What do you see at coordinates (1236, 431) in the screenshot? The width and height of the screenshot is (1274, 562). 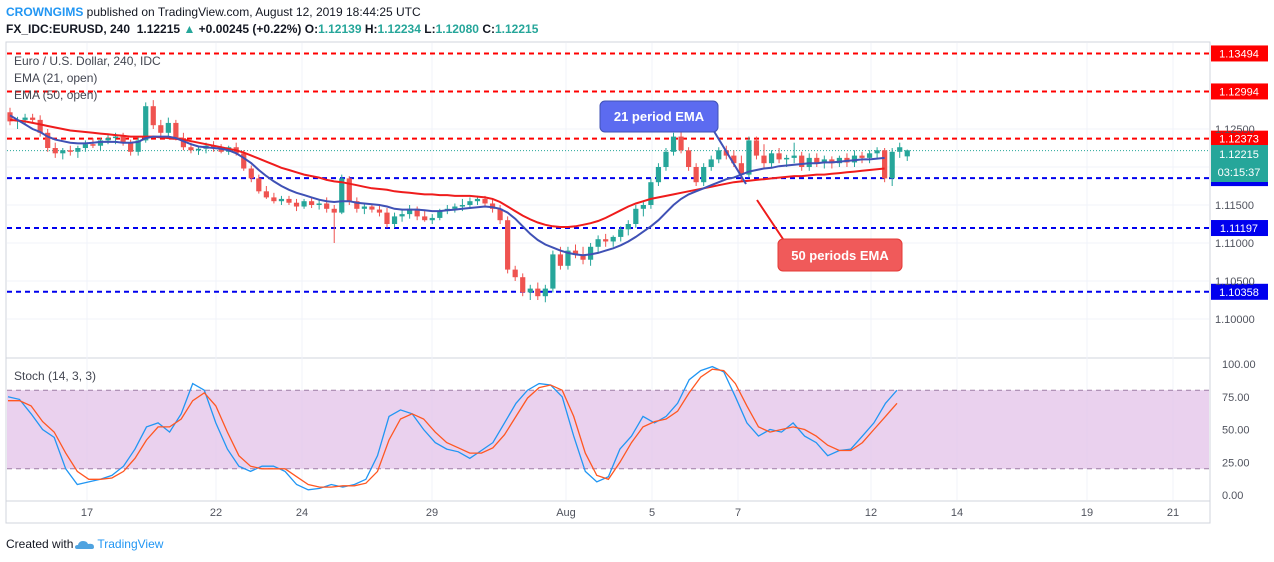 I see `stoch-axis-label: 50.00` at bounding box center [1236, 431].